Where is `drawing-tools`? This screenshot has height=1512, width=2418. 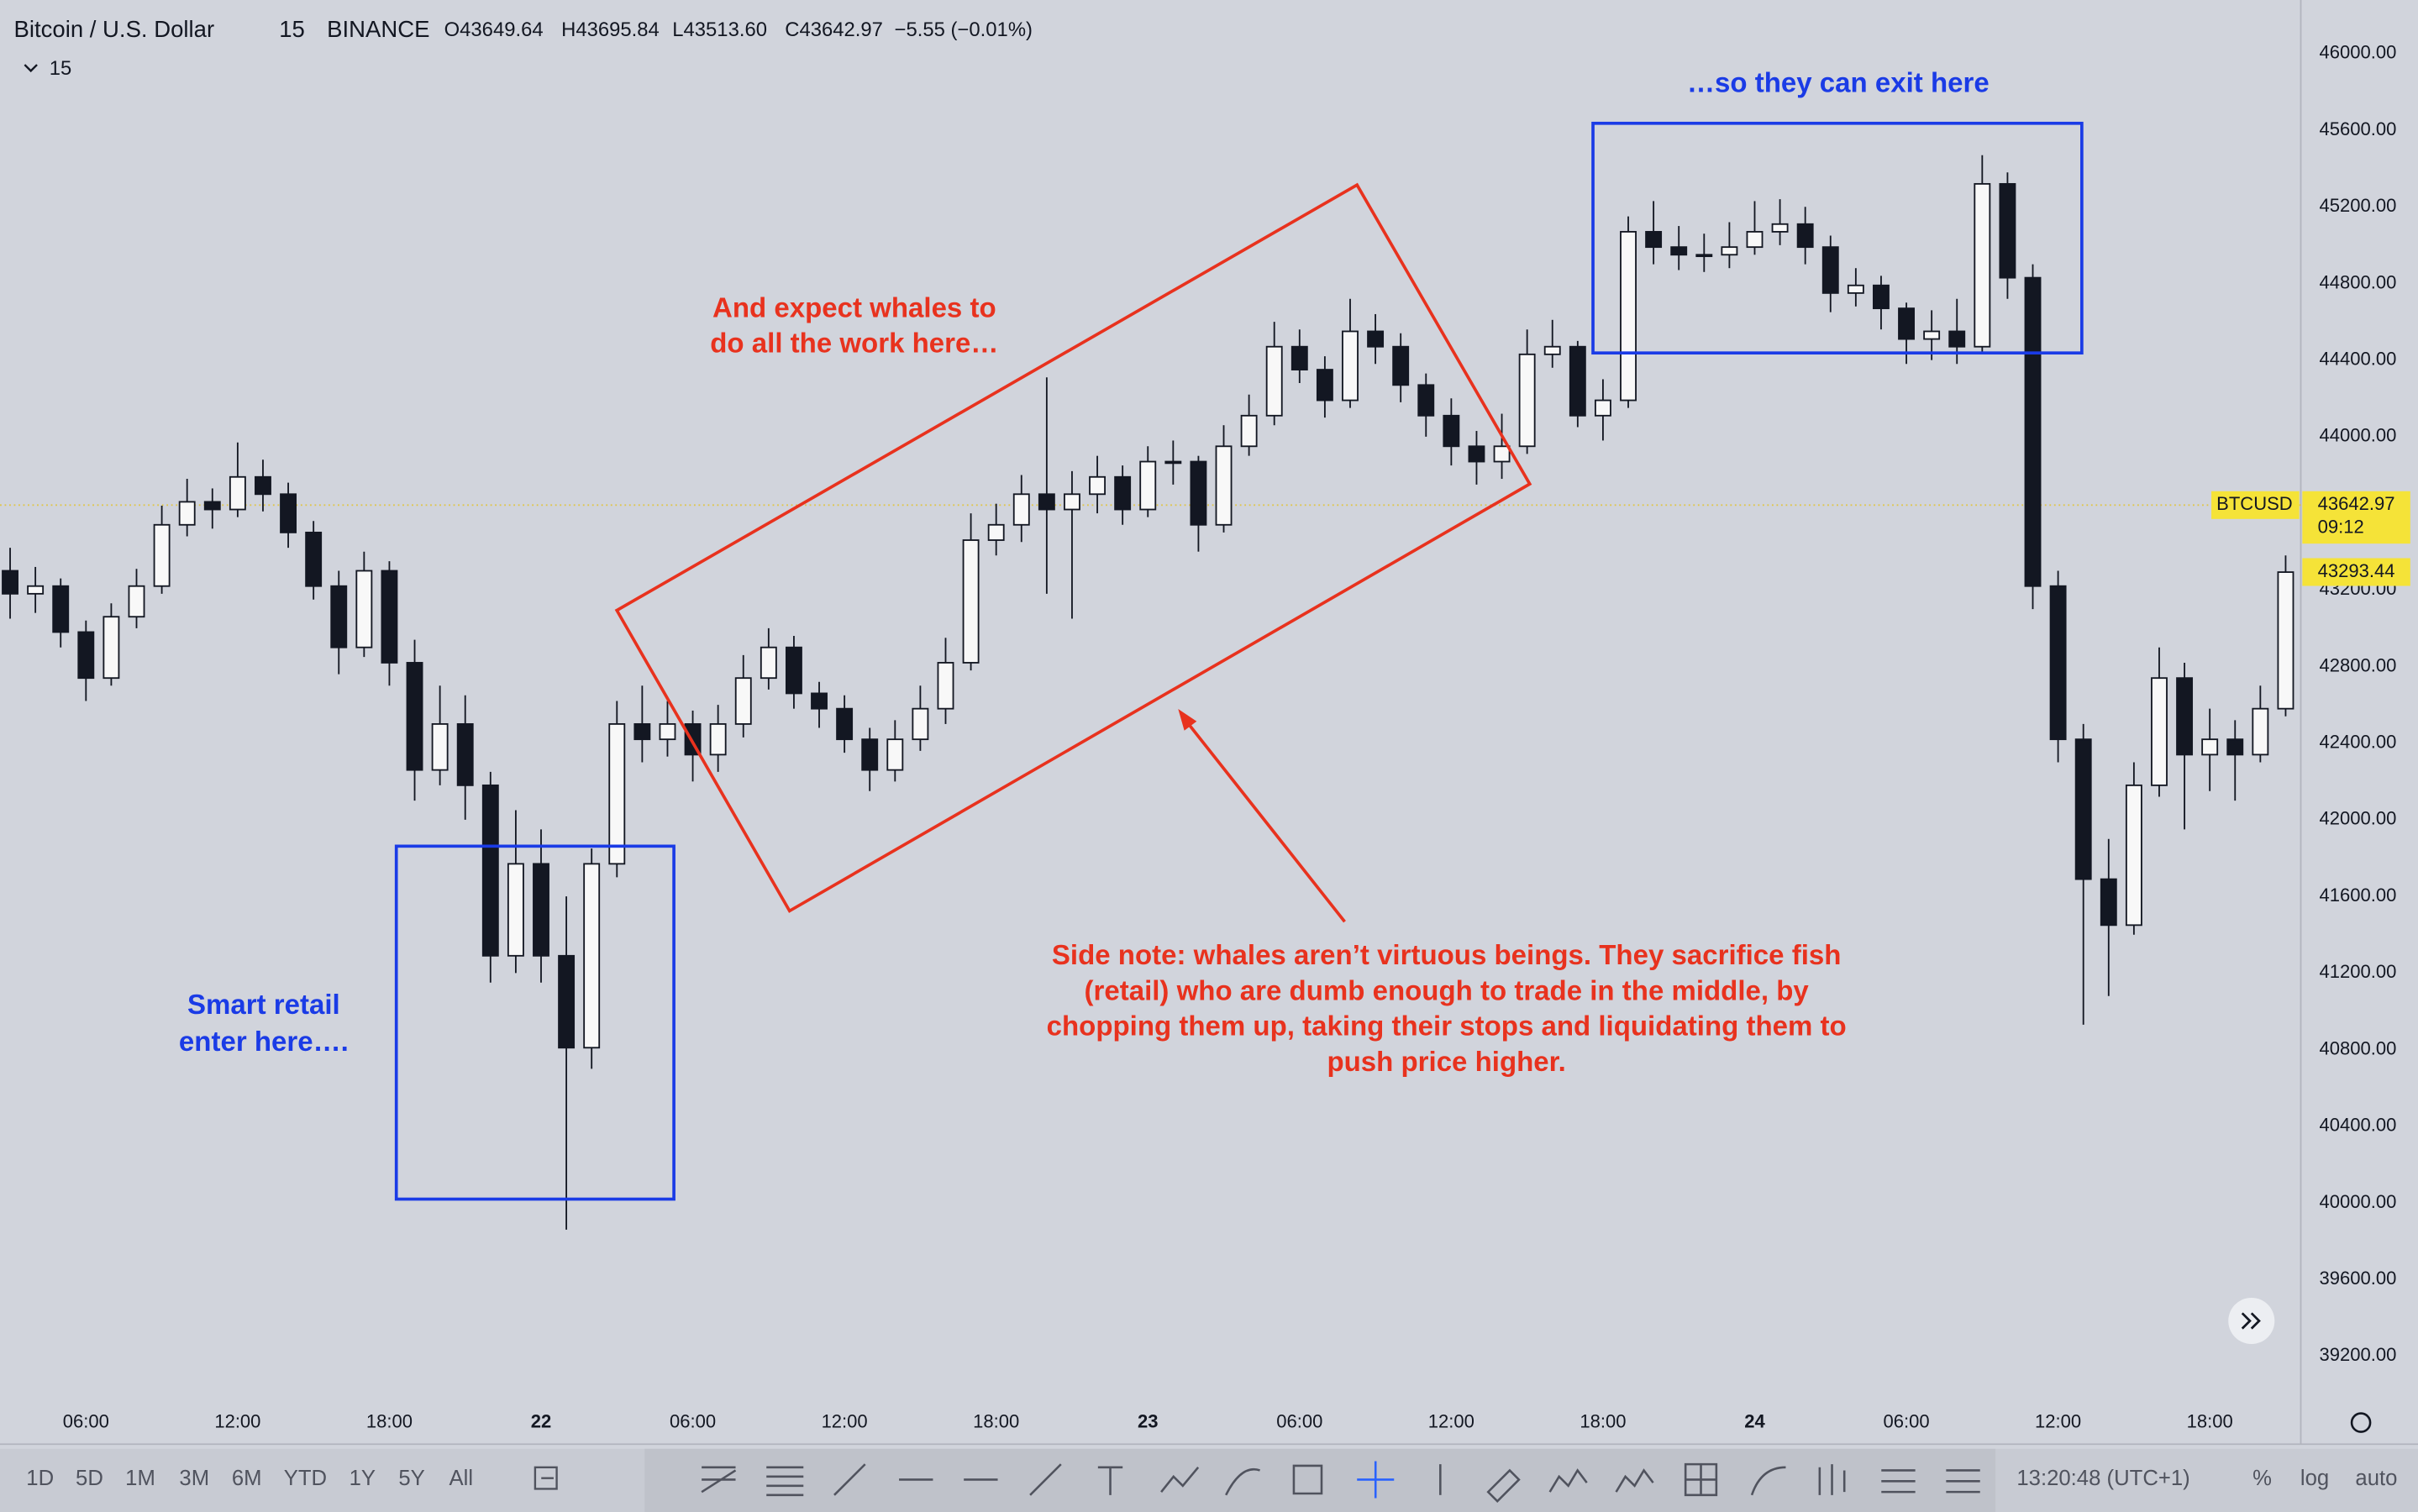 drawing-tools is located at coordinates (1340, 1482).